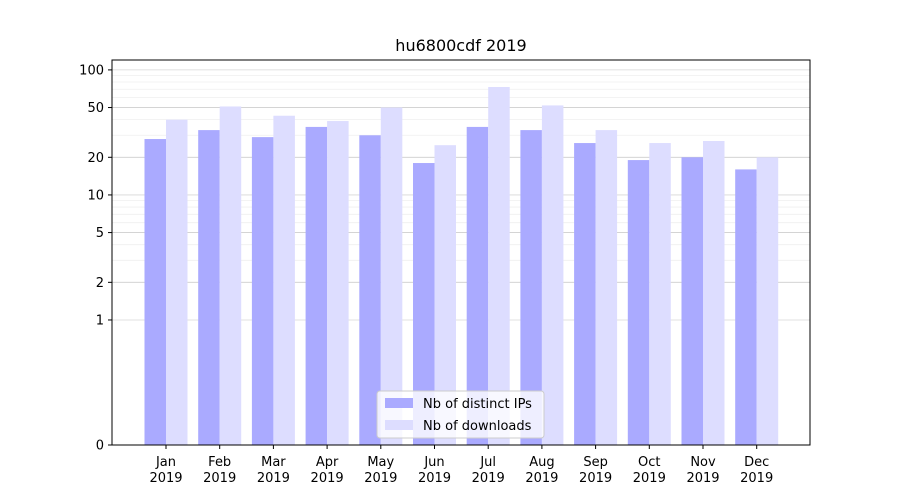 This screenshot has height=500, width=900. I want to click on x-tick-label-month: Jun, so click(433, 462).